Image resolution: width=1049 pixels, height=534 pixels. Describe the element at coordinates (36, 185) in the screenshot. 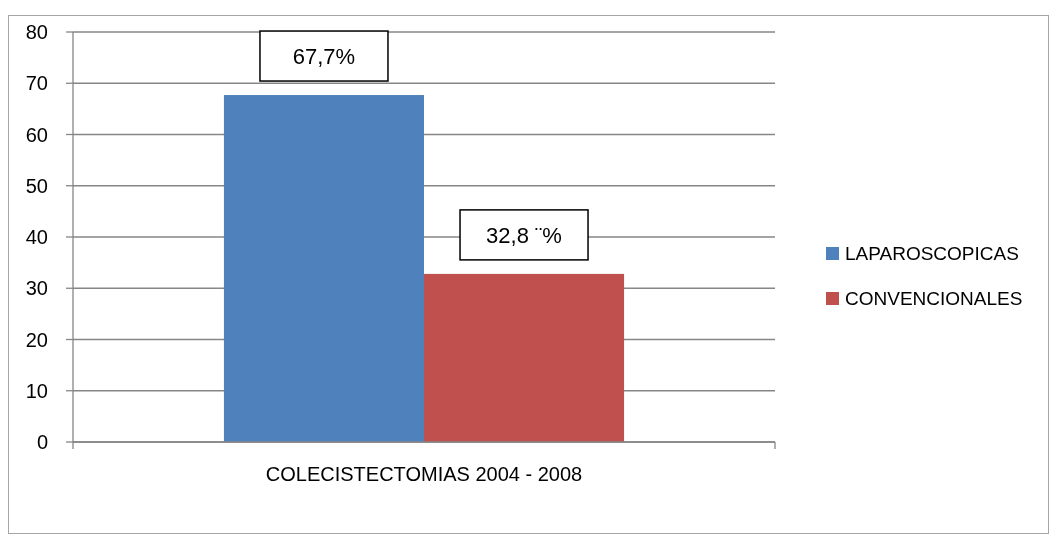

I see `y-tick-label: 50` at that location.